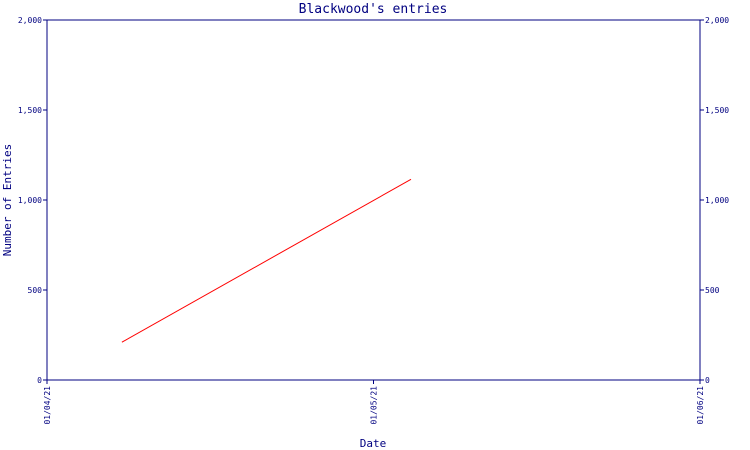 The width and height of the screenshot is (750, 450). Describe the element at coordinates (47, 405) in the screenshot. I see `x-tick-label: 01/04/21` at that location.